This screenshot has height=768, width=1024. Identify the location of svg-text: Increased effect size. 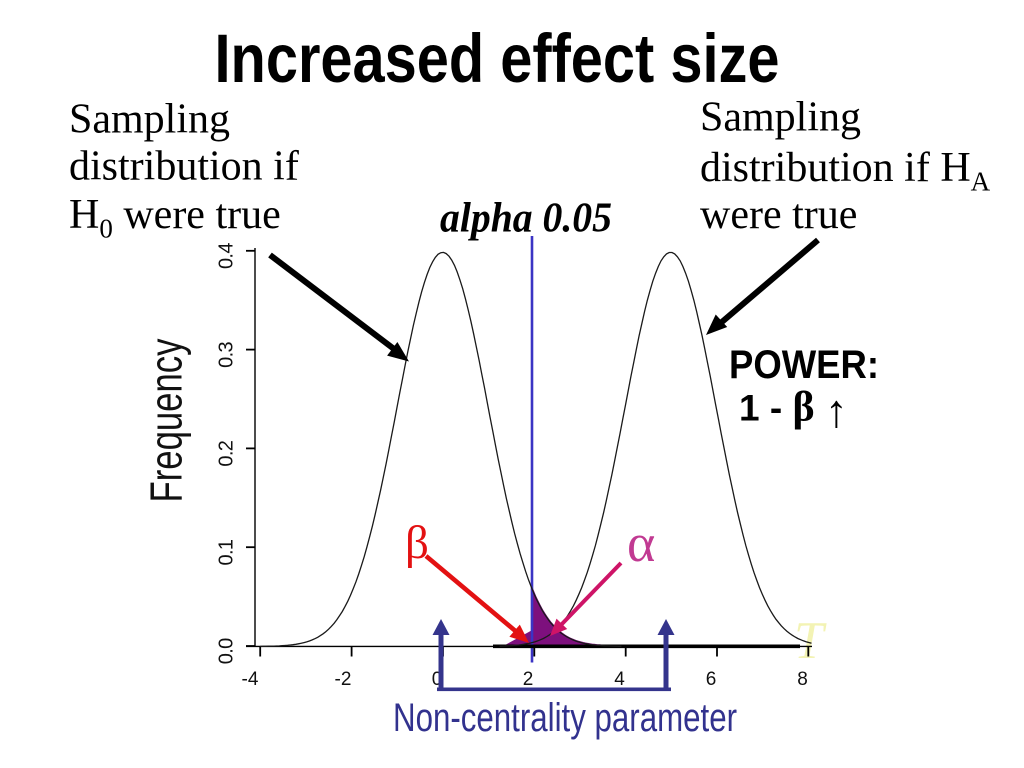
(497, 58).